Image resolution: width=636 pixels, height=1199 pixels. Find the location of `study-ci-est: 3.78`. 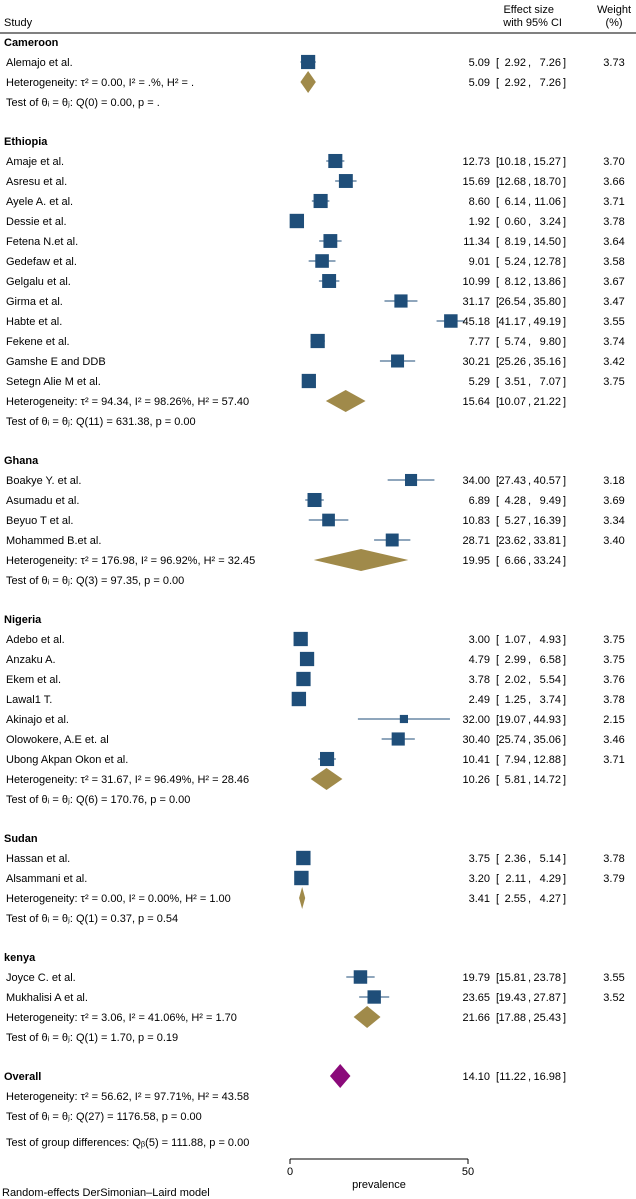

study-ci-est: 3.78 is located at coordinates (479, 680).